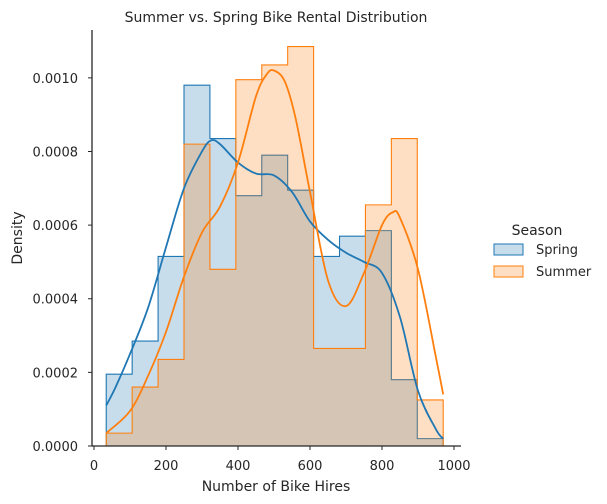 This screenshot has width=607, height=504. I want to click on y-tick-label: 0.0002, so click(56, 373).